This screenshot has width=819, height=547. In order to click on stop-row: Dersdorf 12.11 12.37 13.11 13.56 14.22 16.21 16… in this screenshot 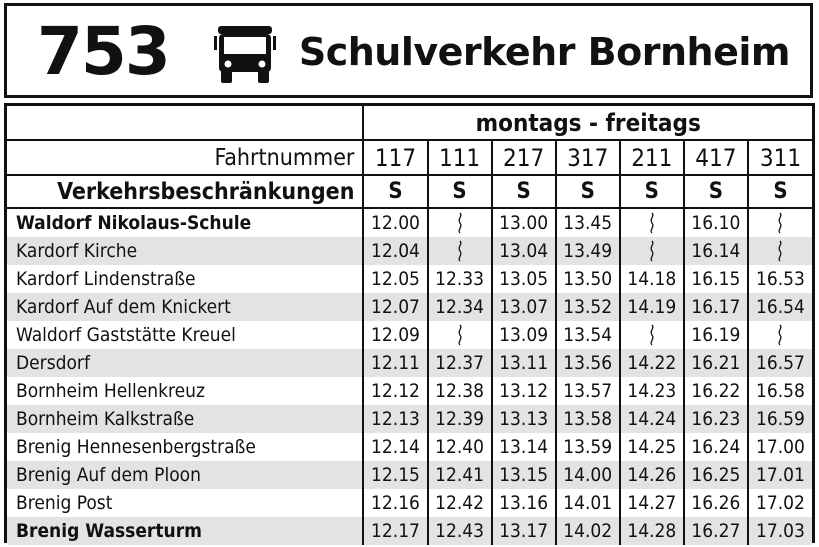, I will do `click(409, 363)`.